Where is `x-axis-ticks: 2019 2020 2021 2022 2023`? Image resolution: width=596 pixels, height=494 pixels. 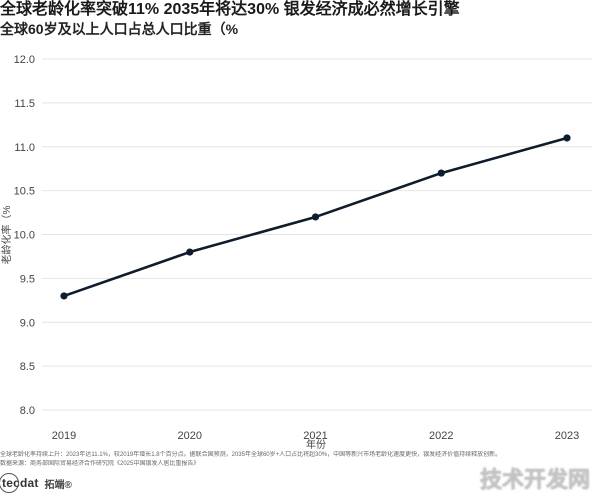 x-axis-ticks: 2019 2020 2021 2022 2023 is located at coordinates (315, 436).